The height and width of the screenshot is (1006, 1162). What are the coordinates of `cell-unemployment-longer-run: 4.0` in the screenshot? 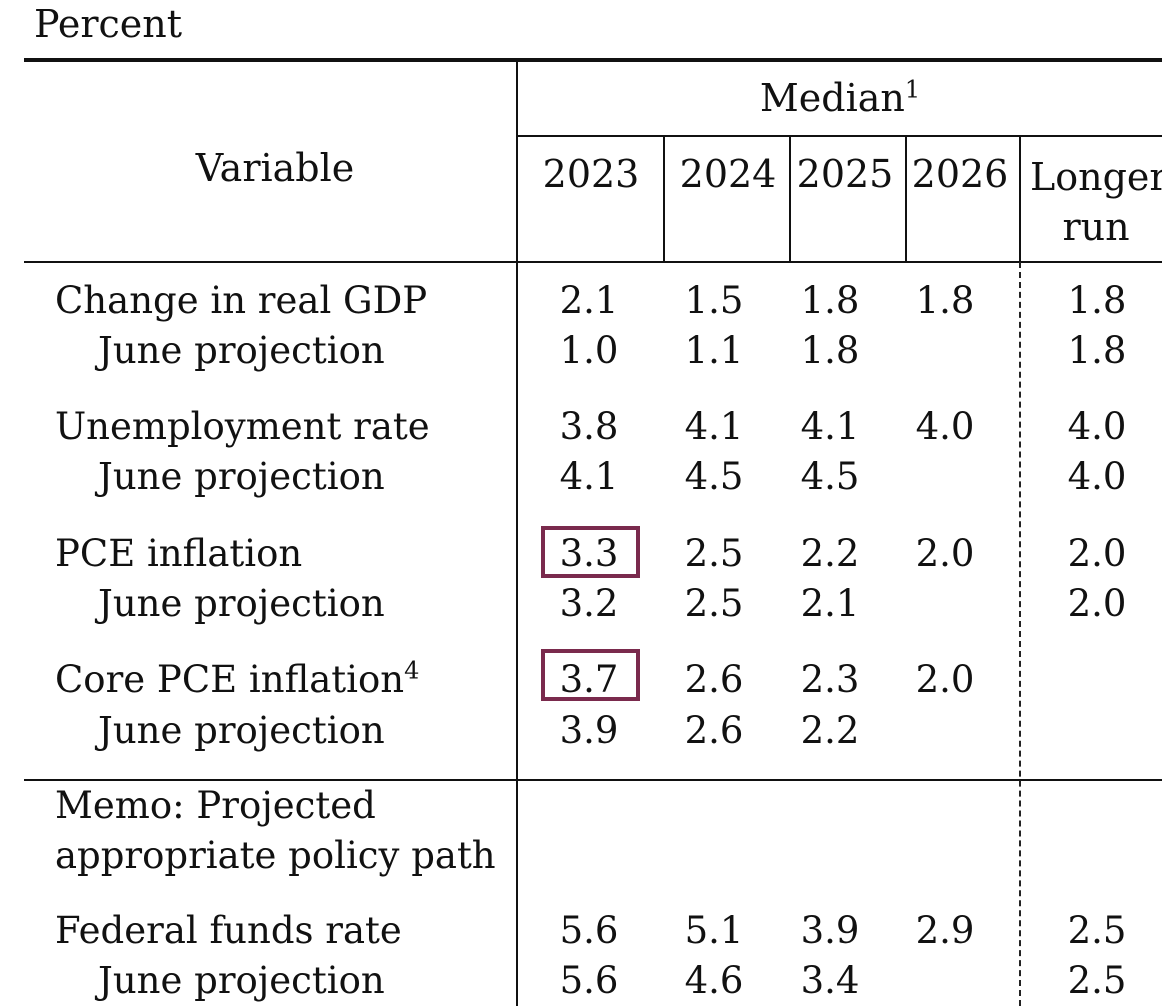 It's located at (1097, 426).